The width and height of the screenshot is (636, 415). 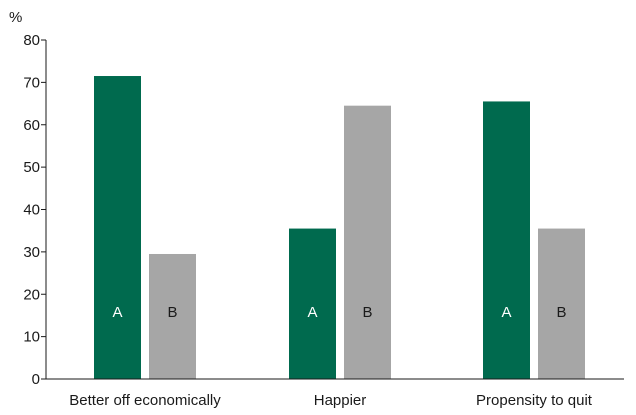 I want to click on y-tick-label: 30, so click(x=31, y=252).